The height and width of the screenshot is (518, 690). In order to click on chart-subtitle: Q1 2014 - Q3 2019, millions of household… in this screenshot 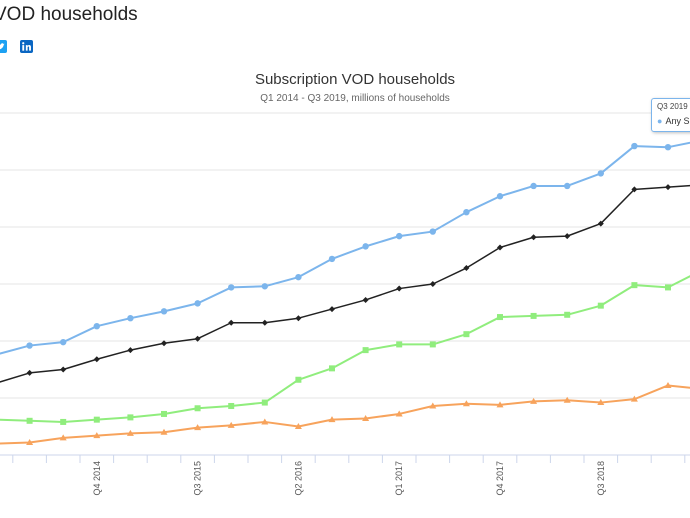, I will do `click(355, 98)`.